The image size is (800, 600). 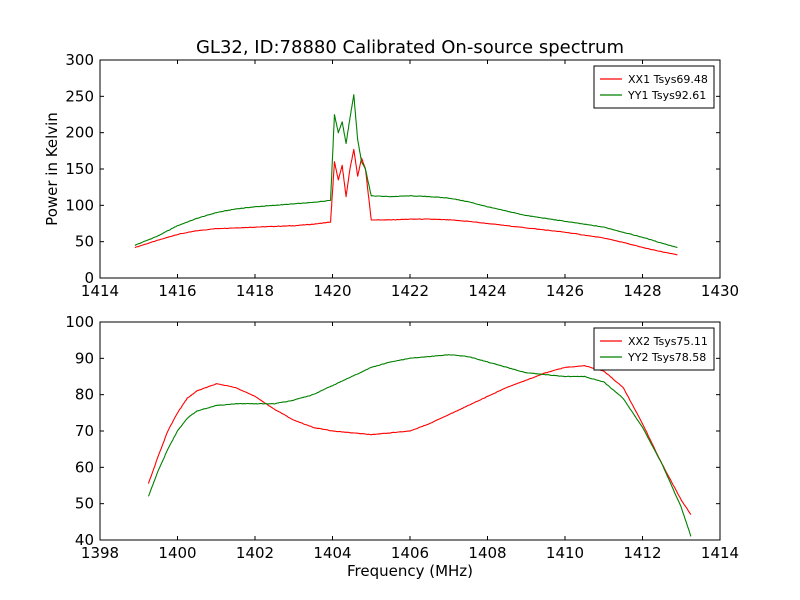 What do you see at coordinates (666, 357) in the screenshot?
I see `legend-label-2: YY2 Tsys78.58` at bounding box center [666, 357].